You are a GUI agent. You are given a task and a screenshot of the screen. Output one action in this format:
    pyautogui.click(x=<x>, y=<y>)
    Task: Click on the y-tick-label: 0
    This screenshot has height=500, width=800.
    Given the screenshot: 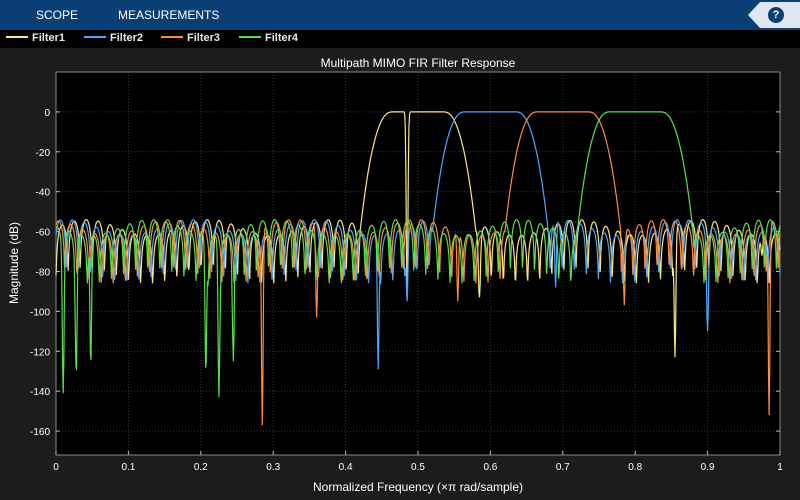 What is the action you would take?
    pyautogui.click(x=47, y=113)
    